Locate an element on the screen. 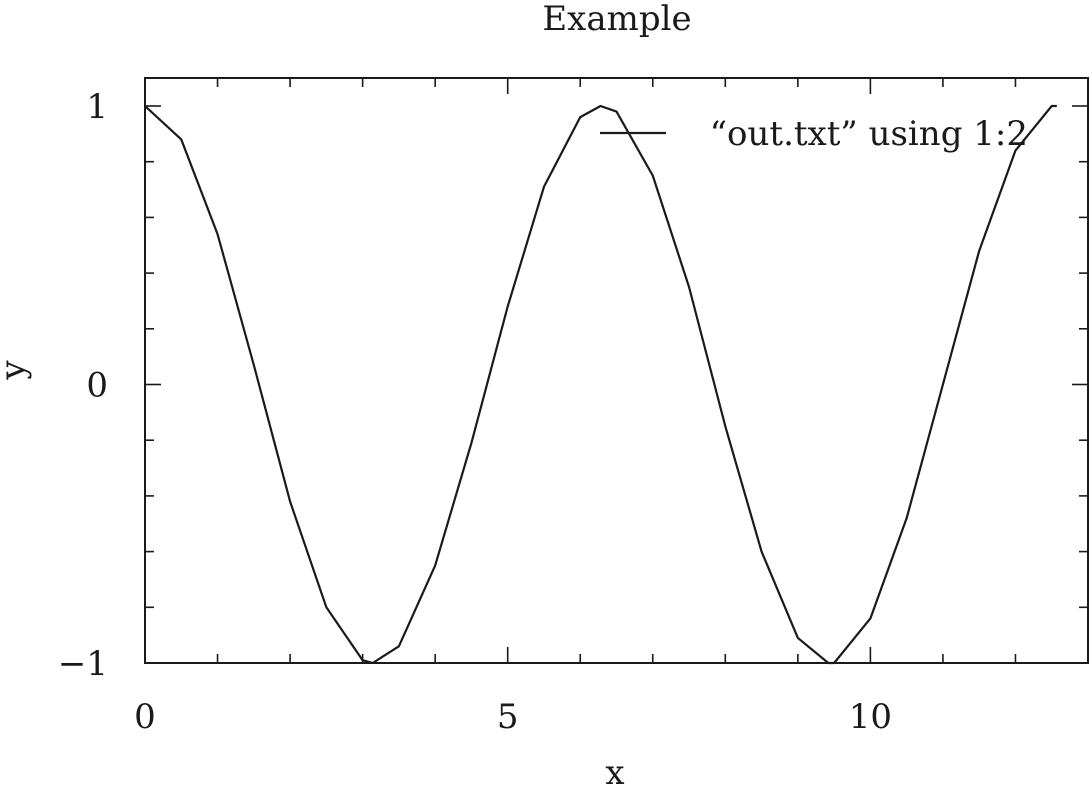 This screenshot has width=1090, height=787. y-tick-label: −1 is located at coordinates (83, 664).